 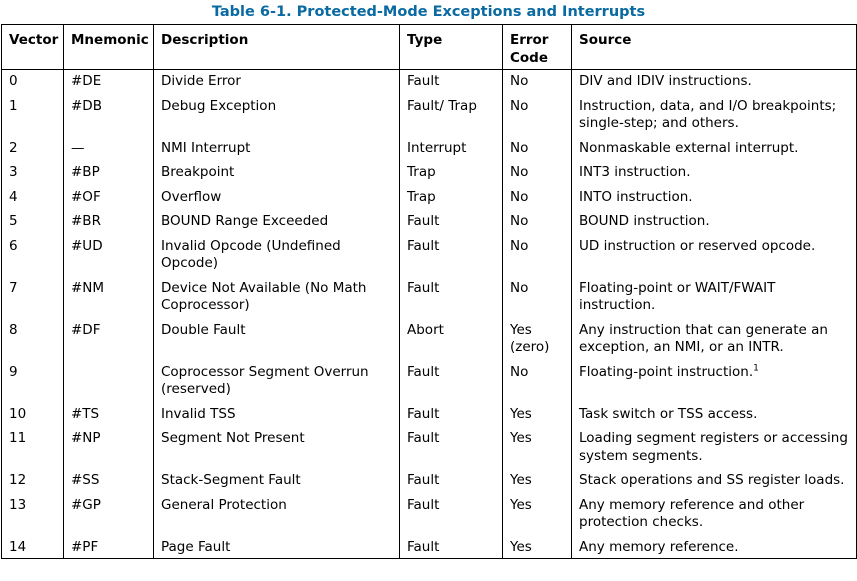 I want to click on source-text: Stack operations and SS register loads., so click(x=712, y=480).